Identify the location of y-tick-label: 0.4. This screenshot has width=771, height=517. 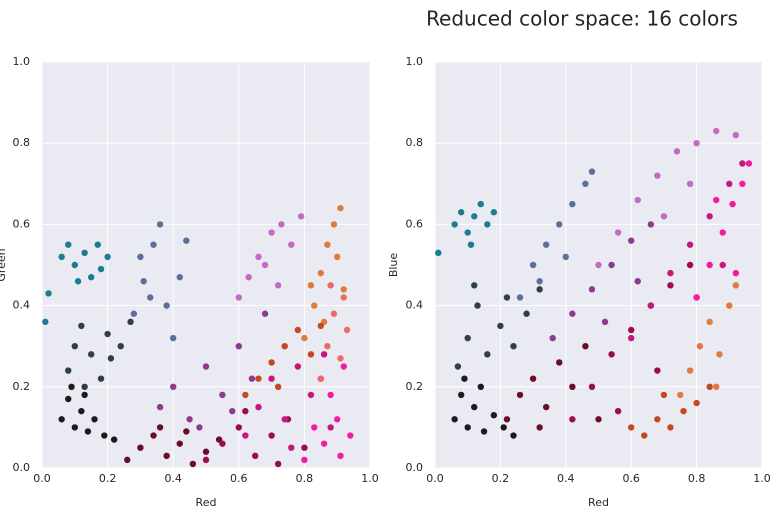
(415, 305).